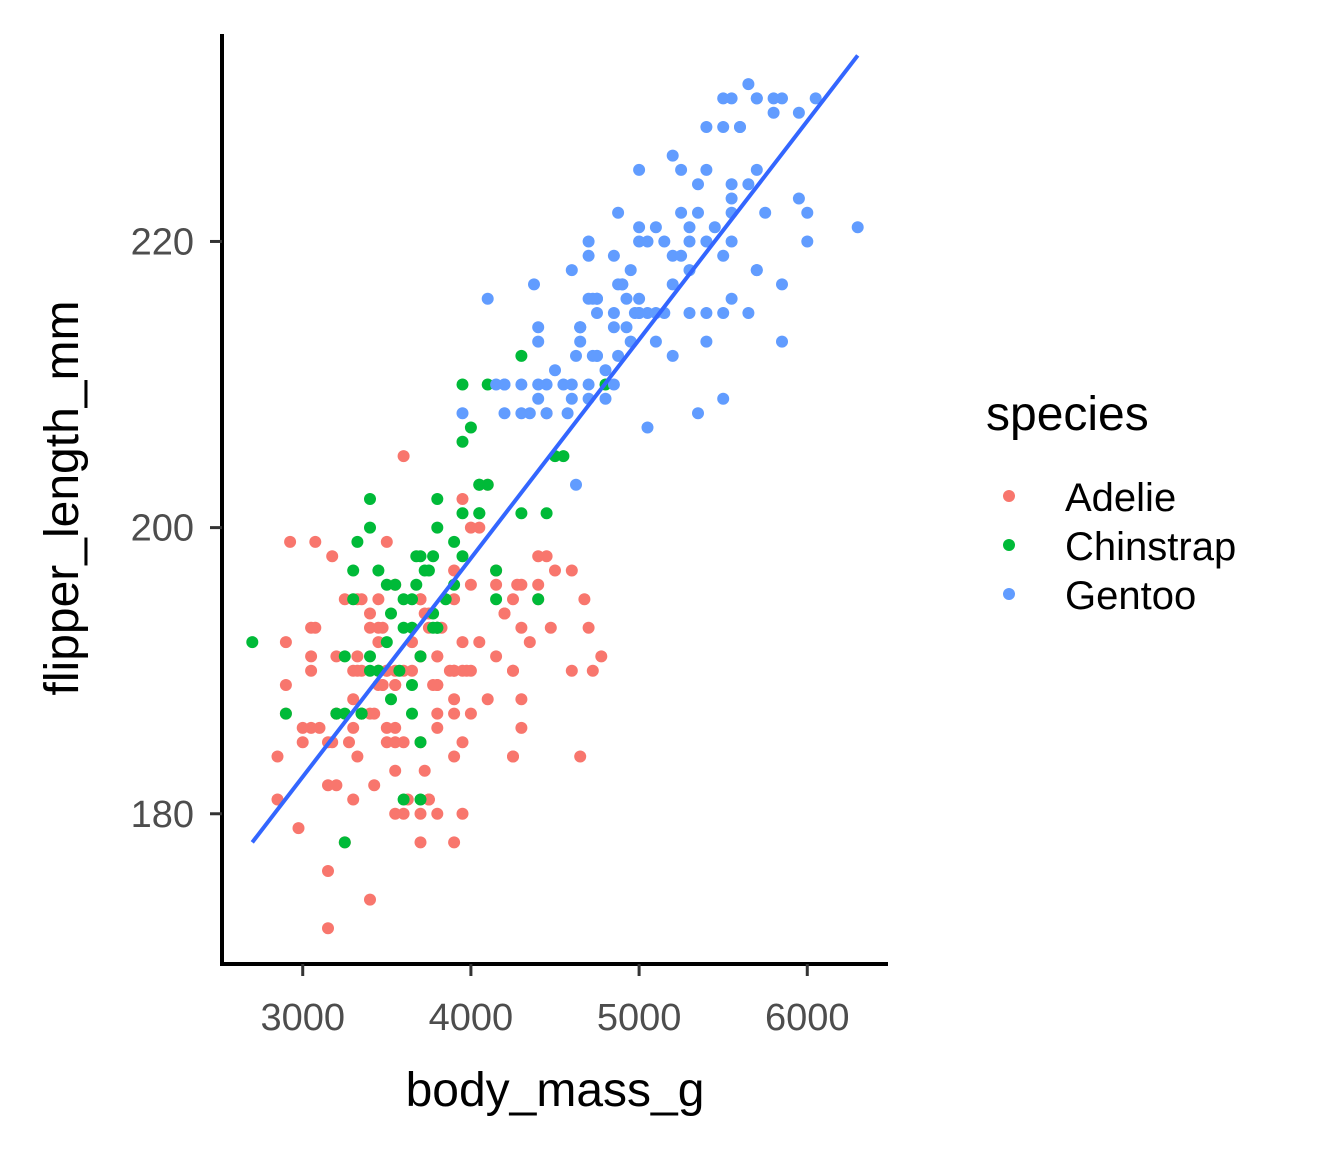 The image size is (1344, 1152). Describe the element at coordinates (1067, 414) in the screenshot. I see `legend-title: species` at that location.